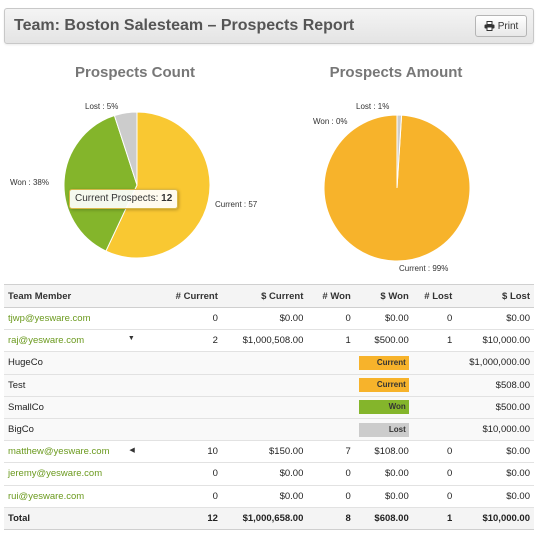  What do you see at coordinates (46, 341) in the screenshot?
I see `member-link: raj@yesware.com` at bounding box center [46, 341].